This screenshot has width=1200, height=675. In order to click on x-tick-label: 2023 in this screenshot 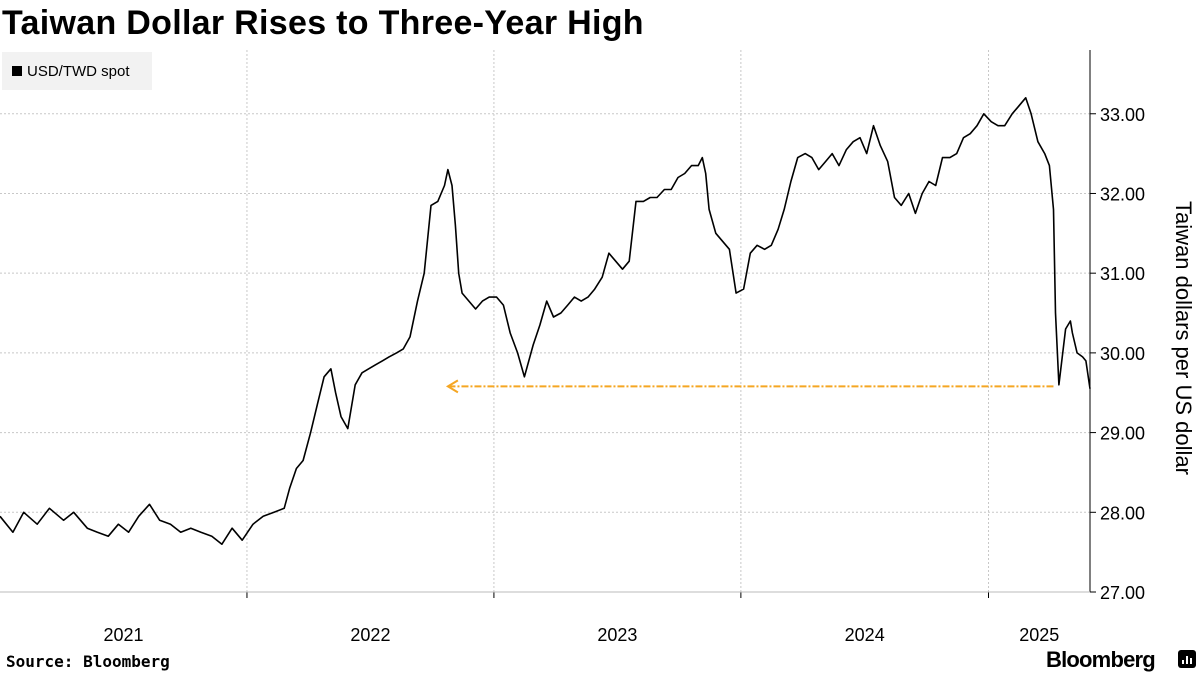, I will do `click(617, 635)`.